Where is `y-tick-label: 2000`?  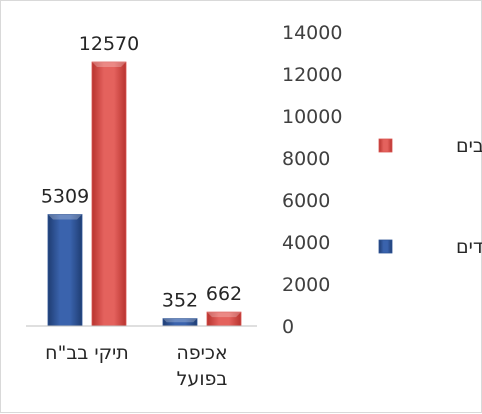 y-tick-label: 2000 is located at coordinates (306, 285).